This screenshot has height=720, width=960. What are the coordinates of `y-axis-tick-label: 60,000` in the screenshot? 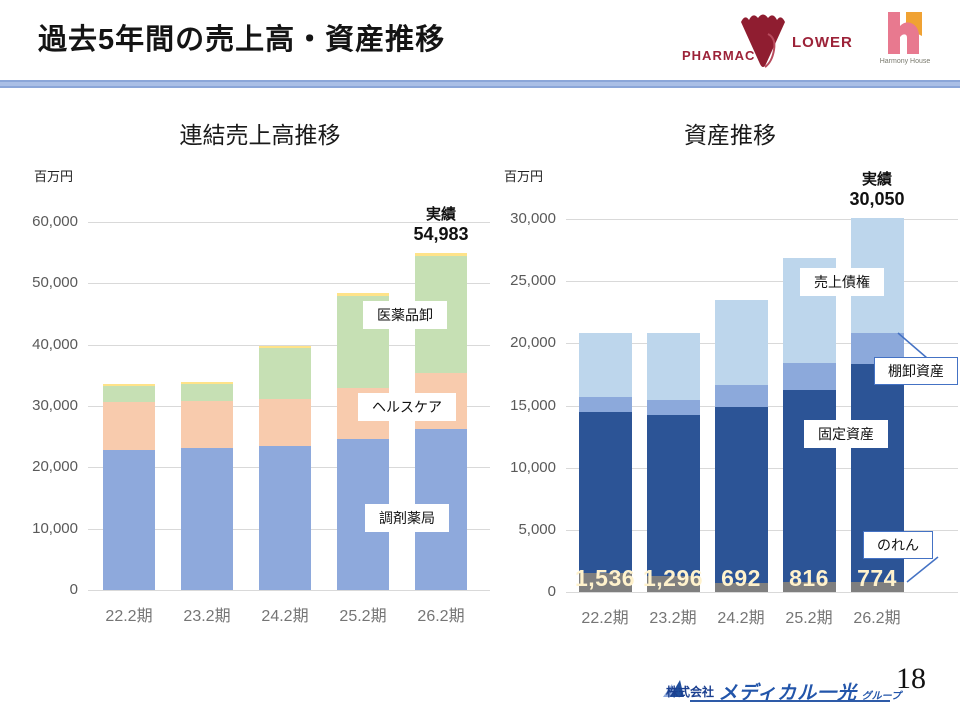 It's located at (55, 221).